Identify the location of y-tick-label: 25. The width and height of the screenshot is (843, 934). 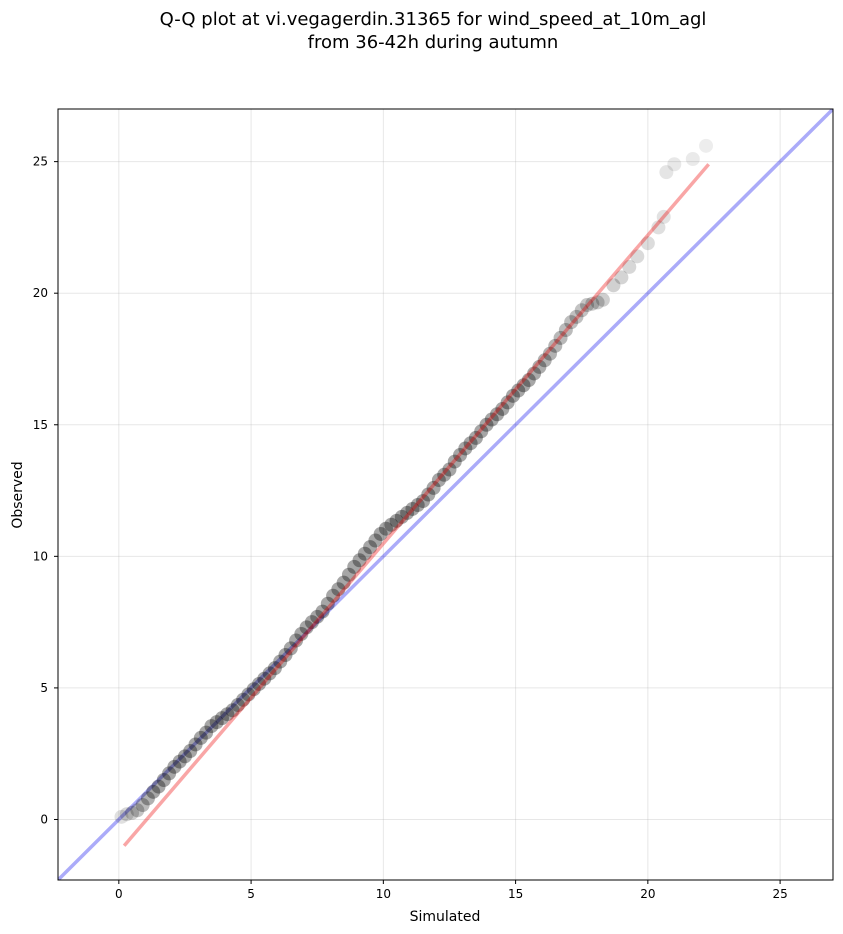
(40, 162).